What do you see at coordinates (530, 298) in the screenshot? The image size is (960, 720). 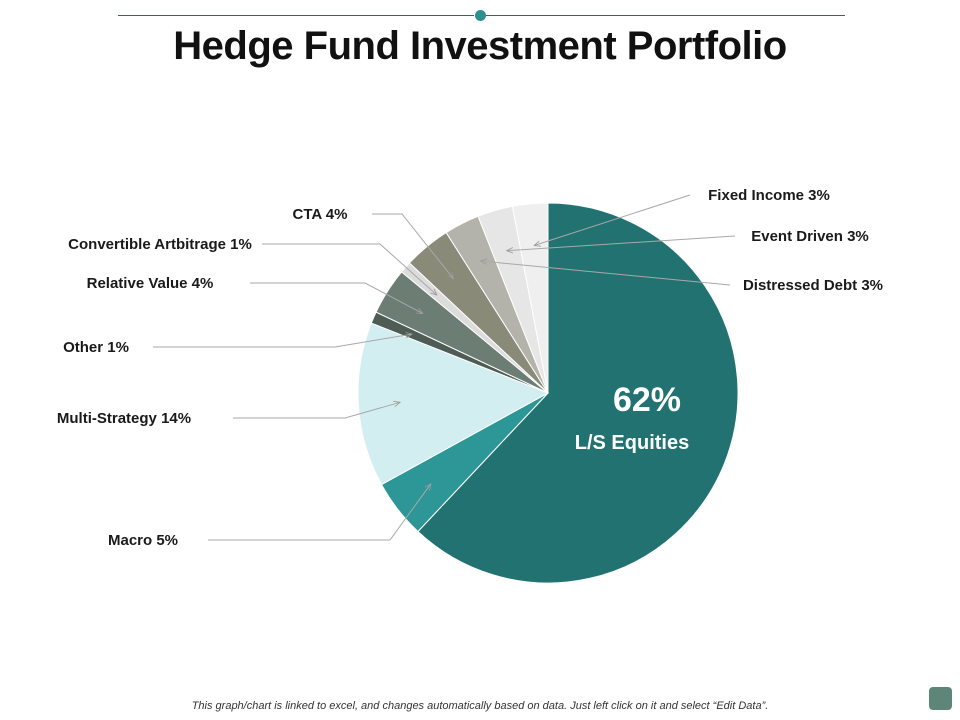 I see `pie-slice-fixed-income` at bounding box center [530, 298].